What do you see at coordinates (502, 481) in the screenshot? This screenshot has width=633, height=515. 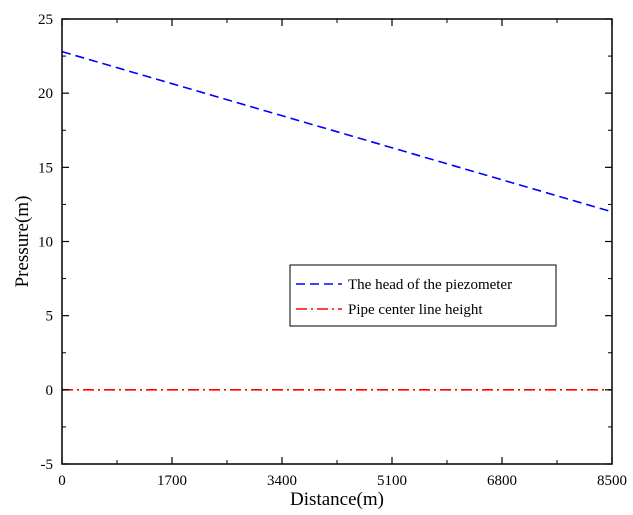 I see `x-tick-label: 6800` at bounding box center [502, 481].